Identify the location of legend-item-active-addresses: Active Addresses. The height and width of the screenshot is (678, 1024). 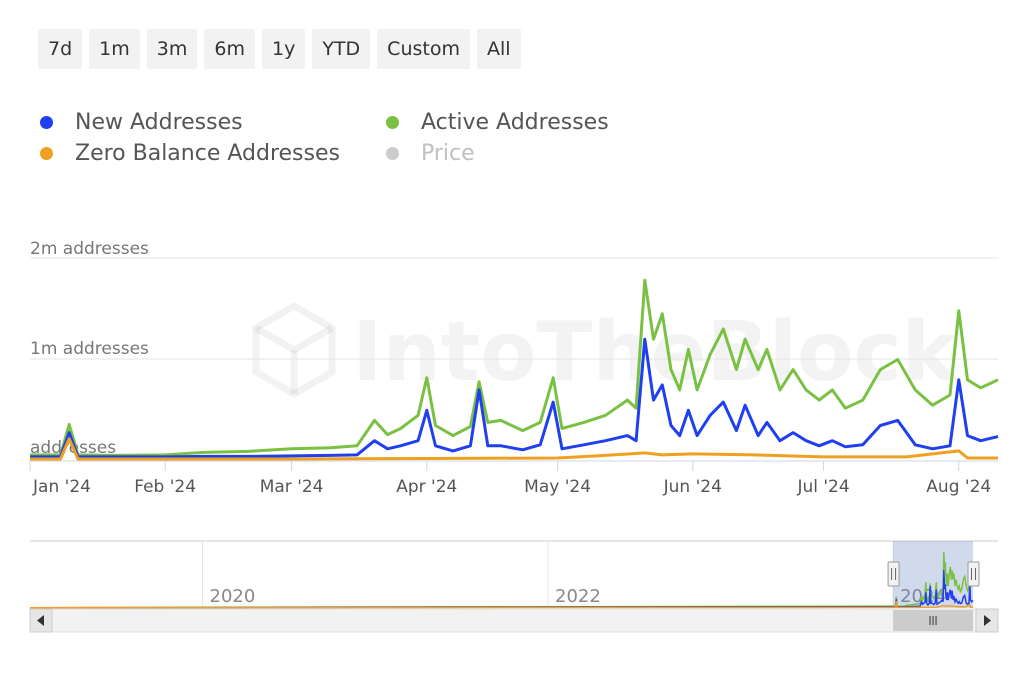
(511, 122).